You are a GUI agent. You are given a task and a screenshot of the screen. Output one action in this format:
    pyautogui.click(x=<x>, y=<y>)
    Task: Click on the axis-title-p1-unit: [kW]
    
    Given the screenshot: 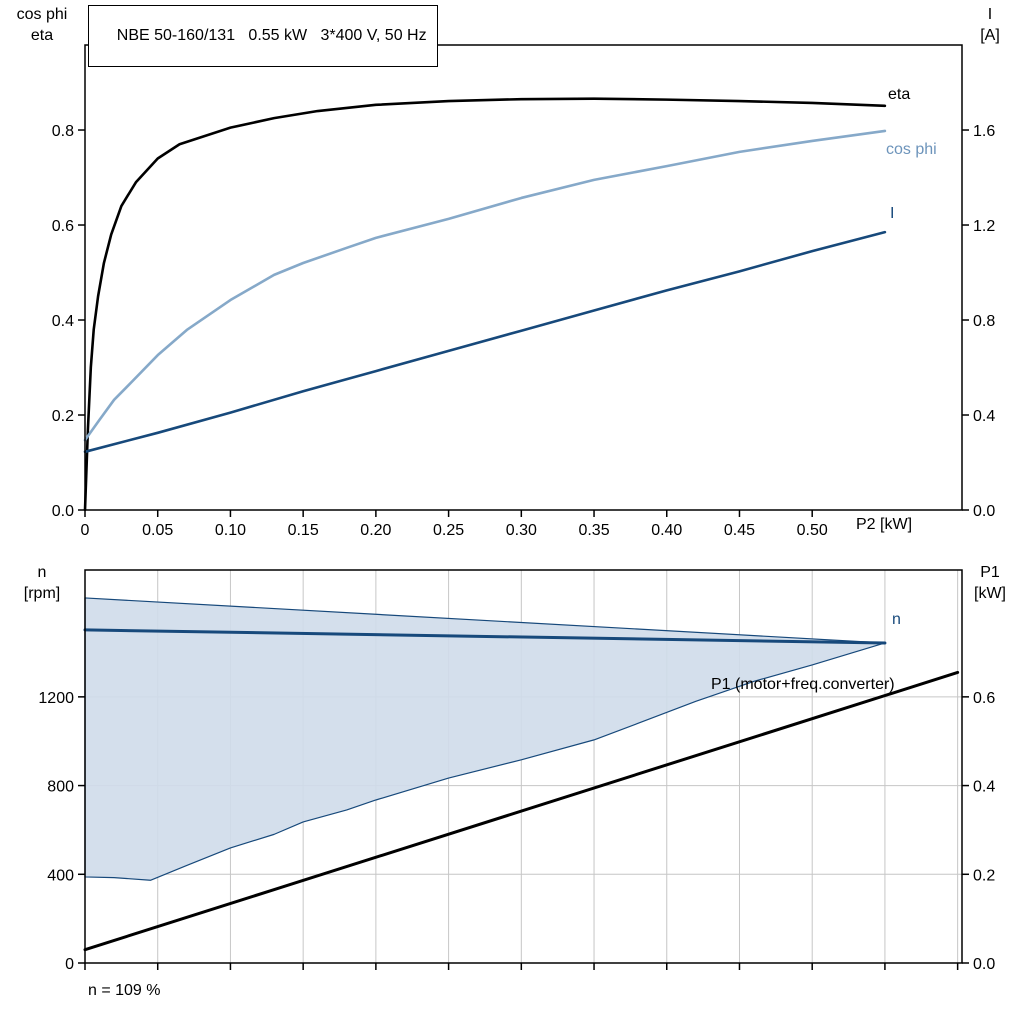 What is the action you would take?
    pyautogui.click(x=990, y=593)
    